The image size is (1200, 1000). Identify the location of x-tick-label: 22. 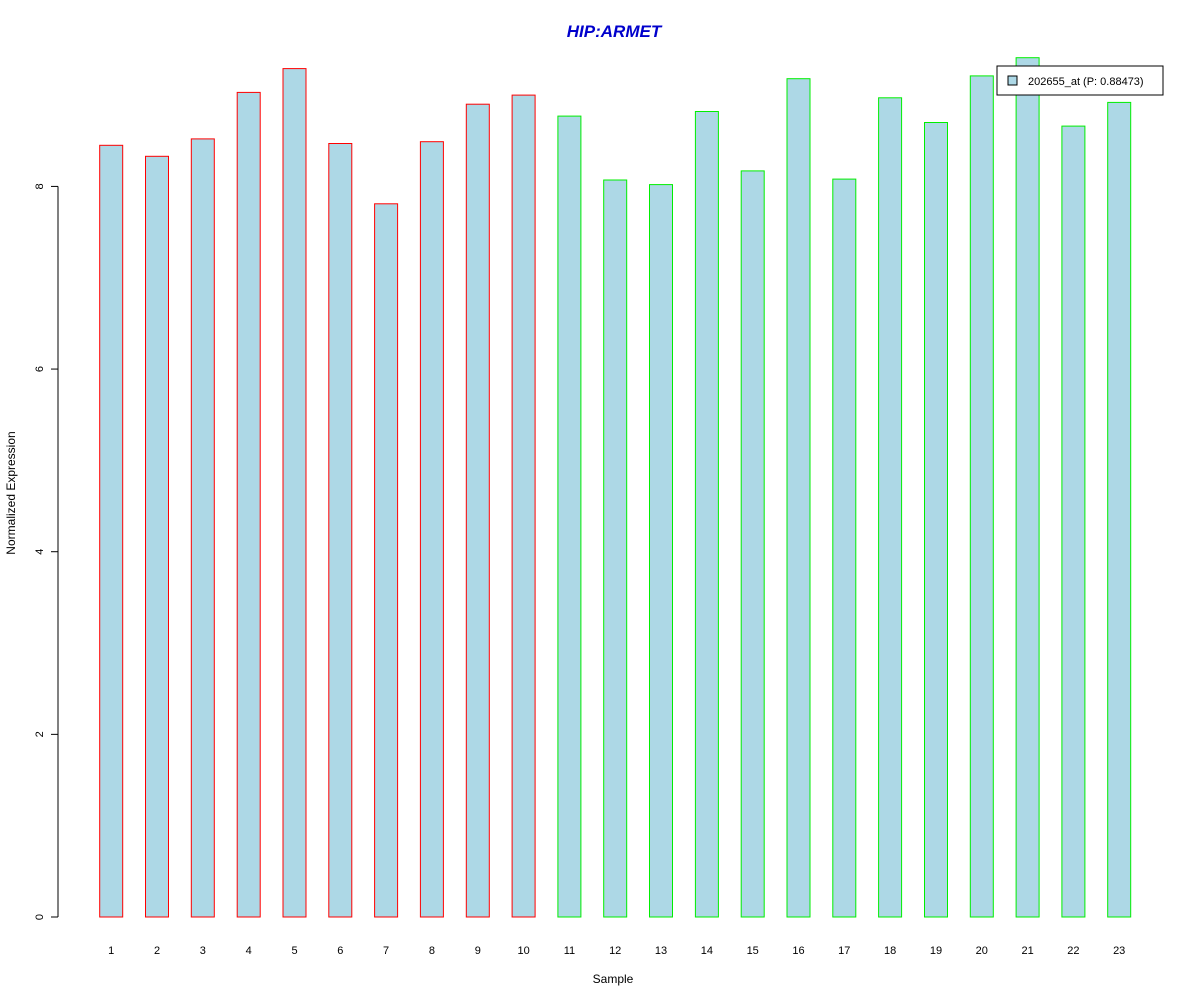
(1073, 951).